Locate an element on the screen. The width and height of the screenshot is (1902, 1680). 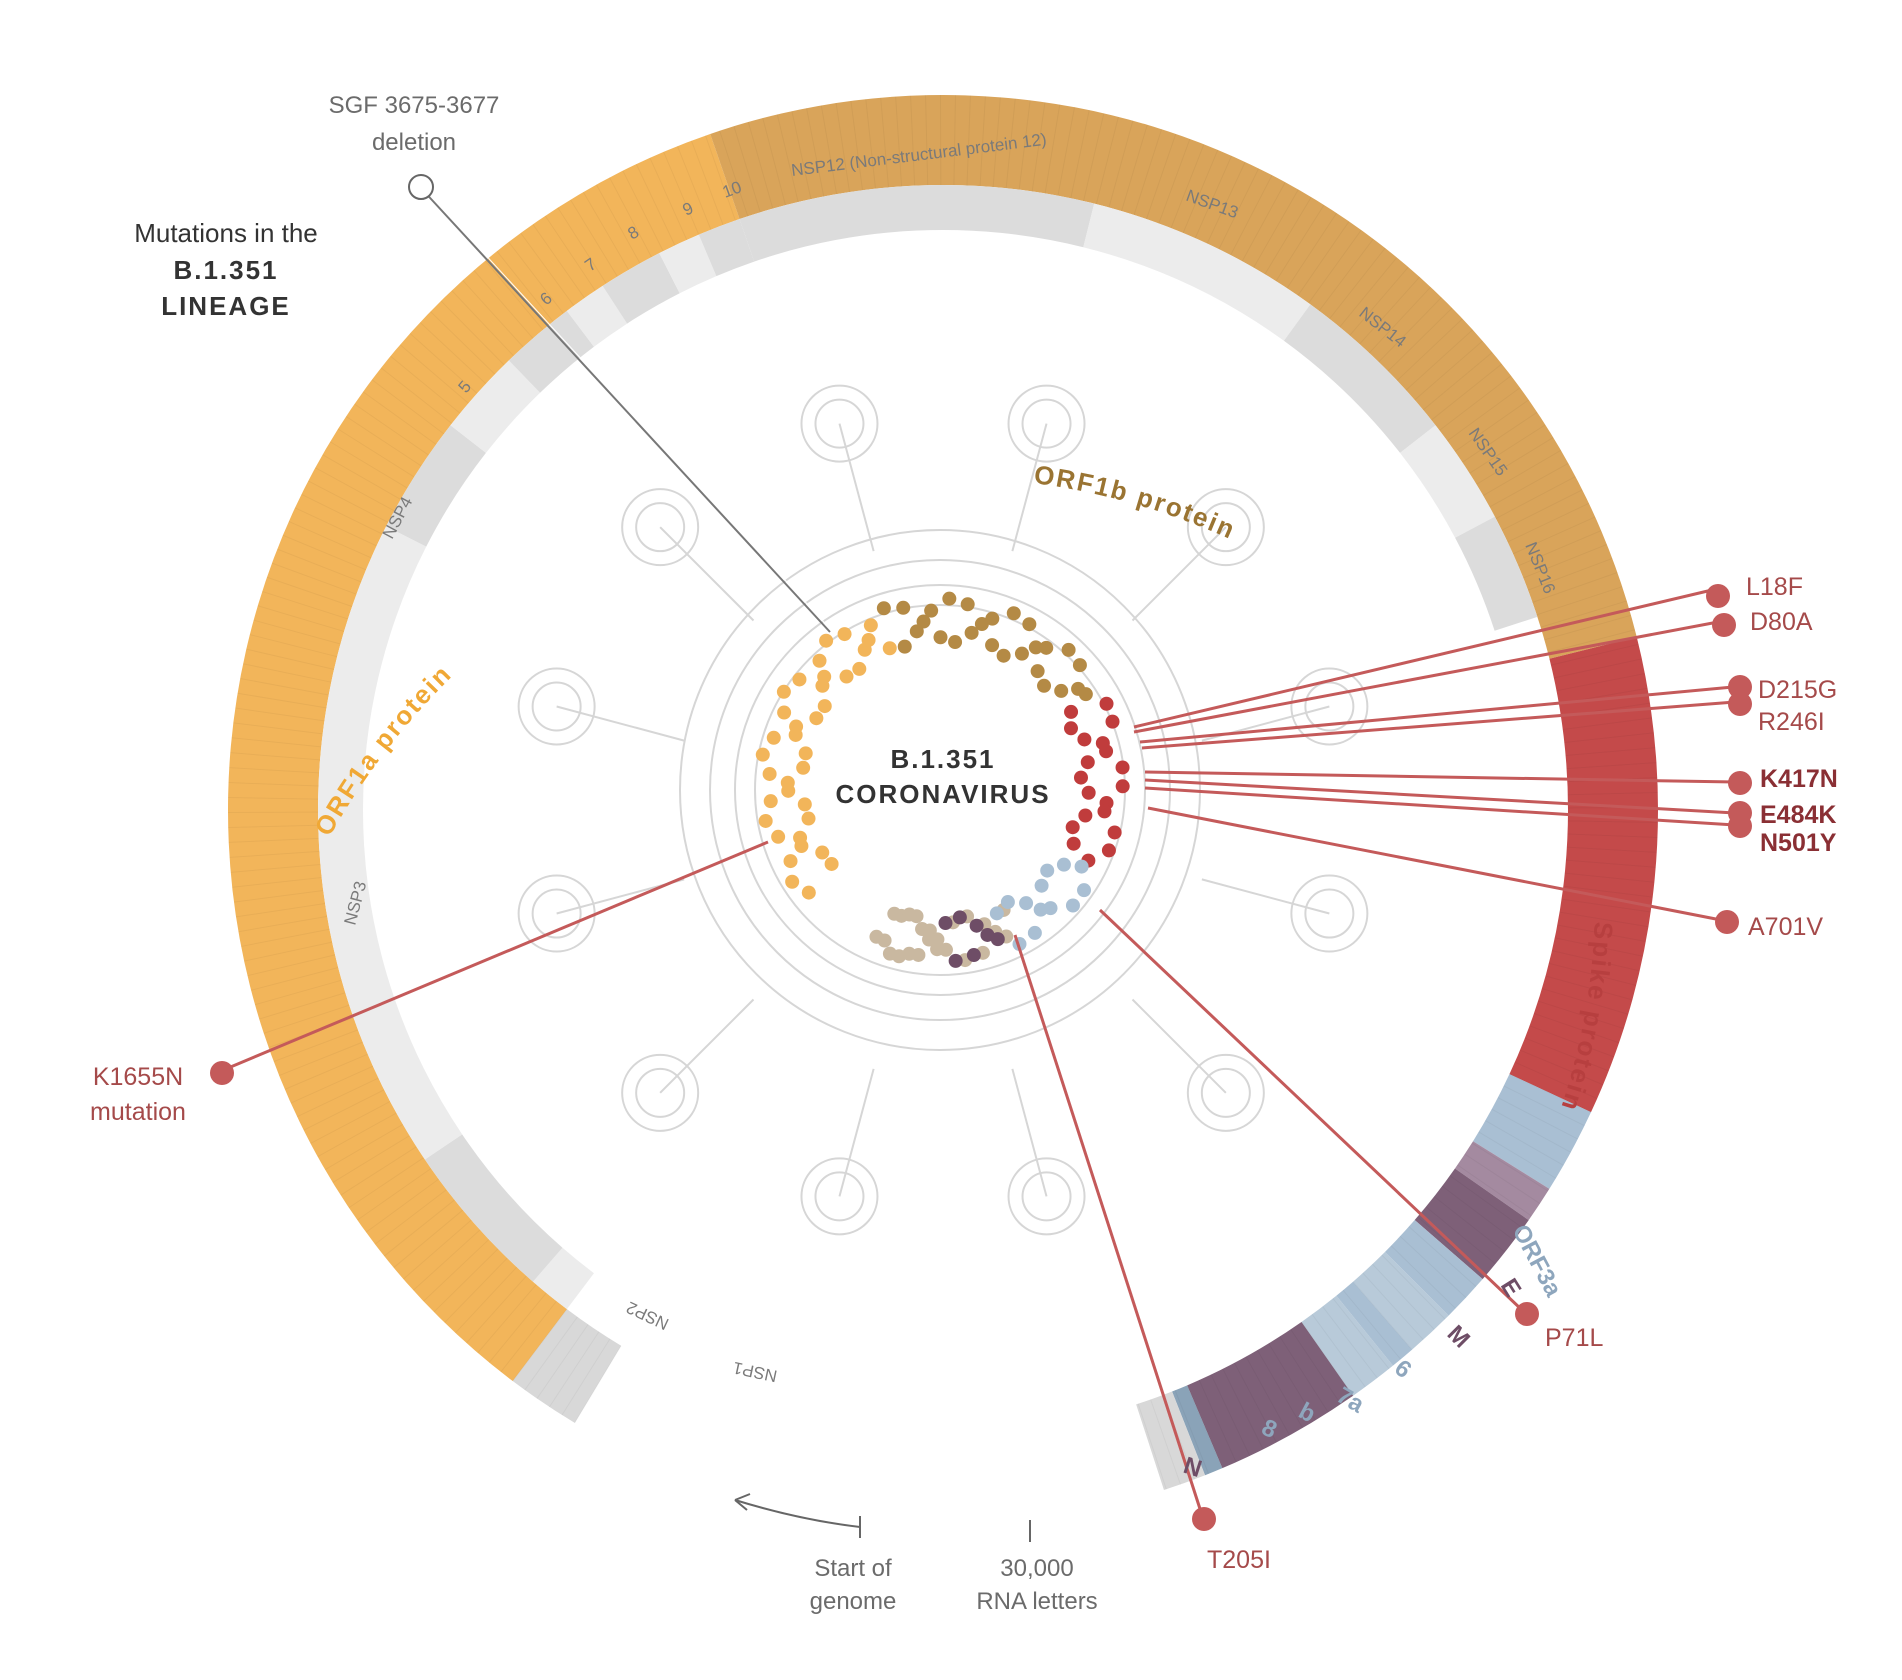
start-line1: Start of is located at coordinates (853, 1568).